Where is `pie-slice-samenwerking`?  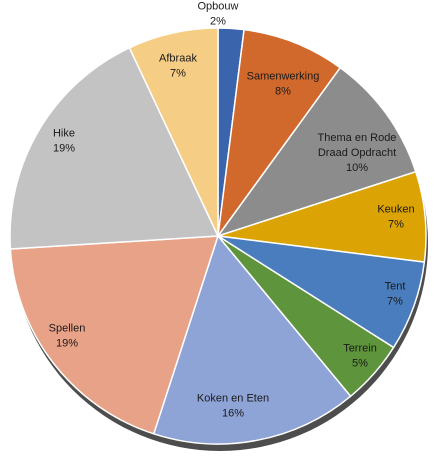 pie-slice-samenwerking is located at coordinates (279, 132).